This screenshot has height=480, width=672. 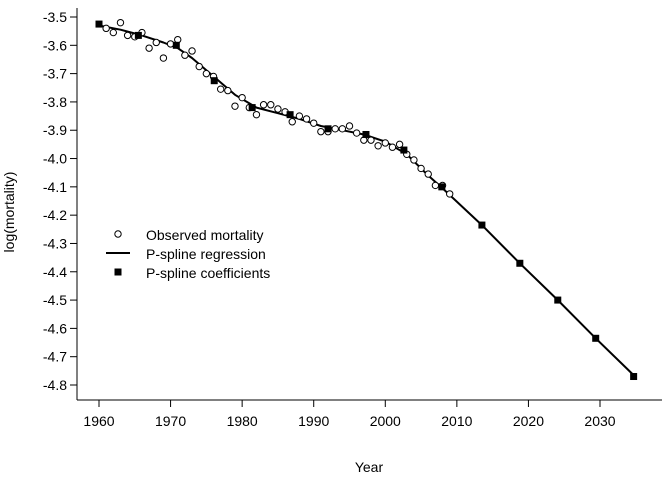 I want to click on x-tick-label: 2020, so click(x=528, y=421).